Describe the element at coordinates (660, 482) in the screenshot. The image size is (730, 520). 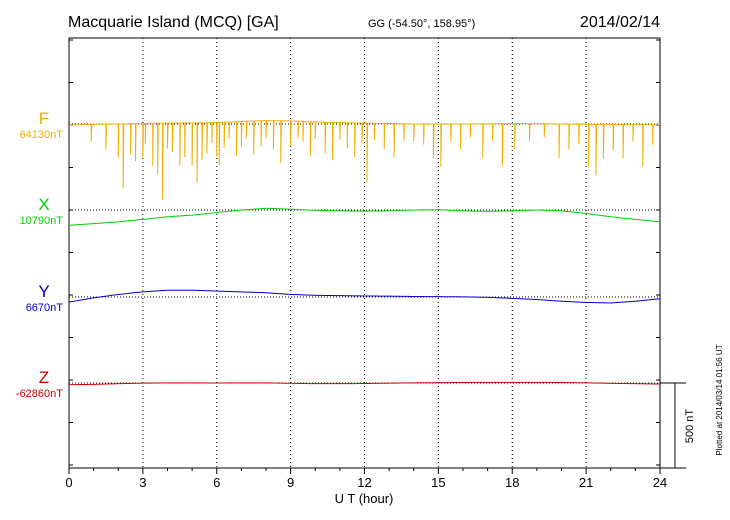
I see `x-tick-label-24: 24` at that location.